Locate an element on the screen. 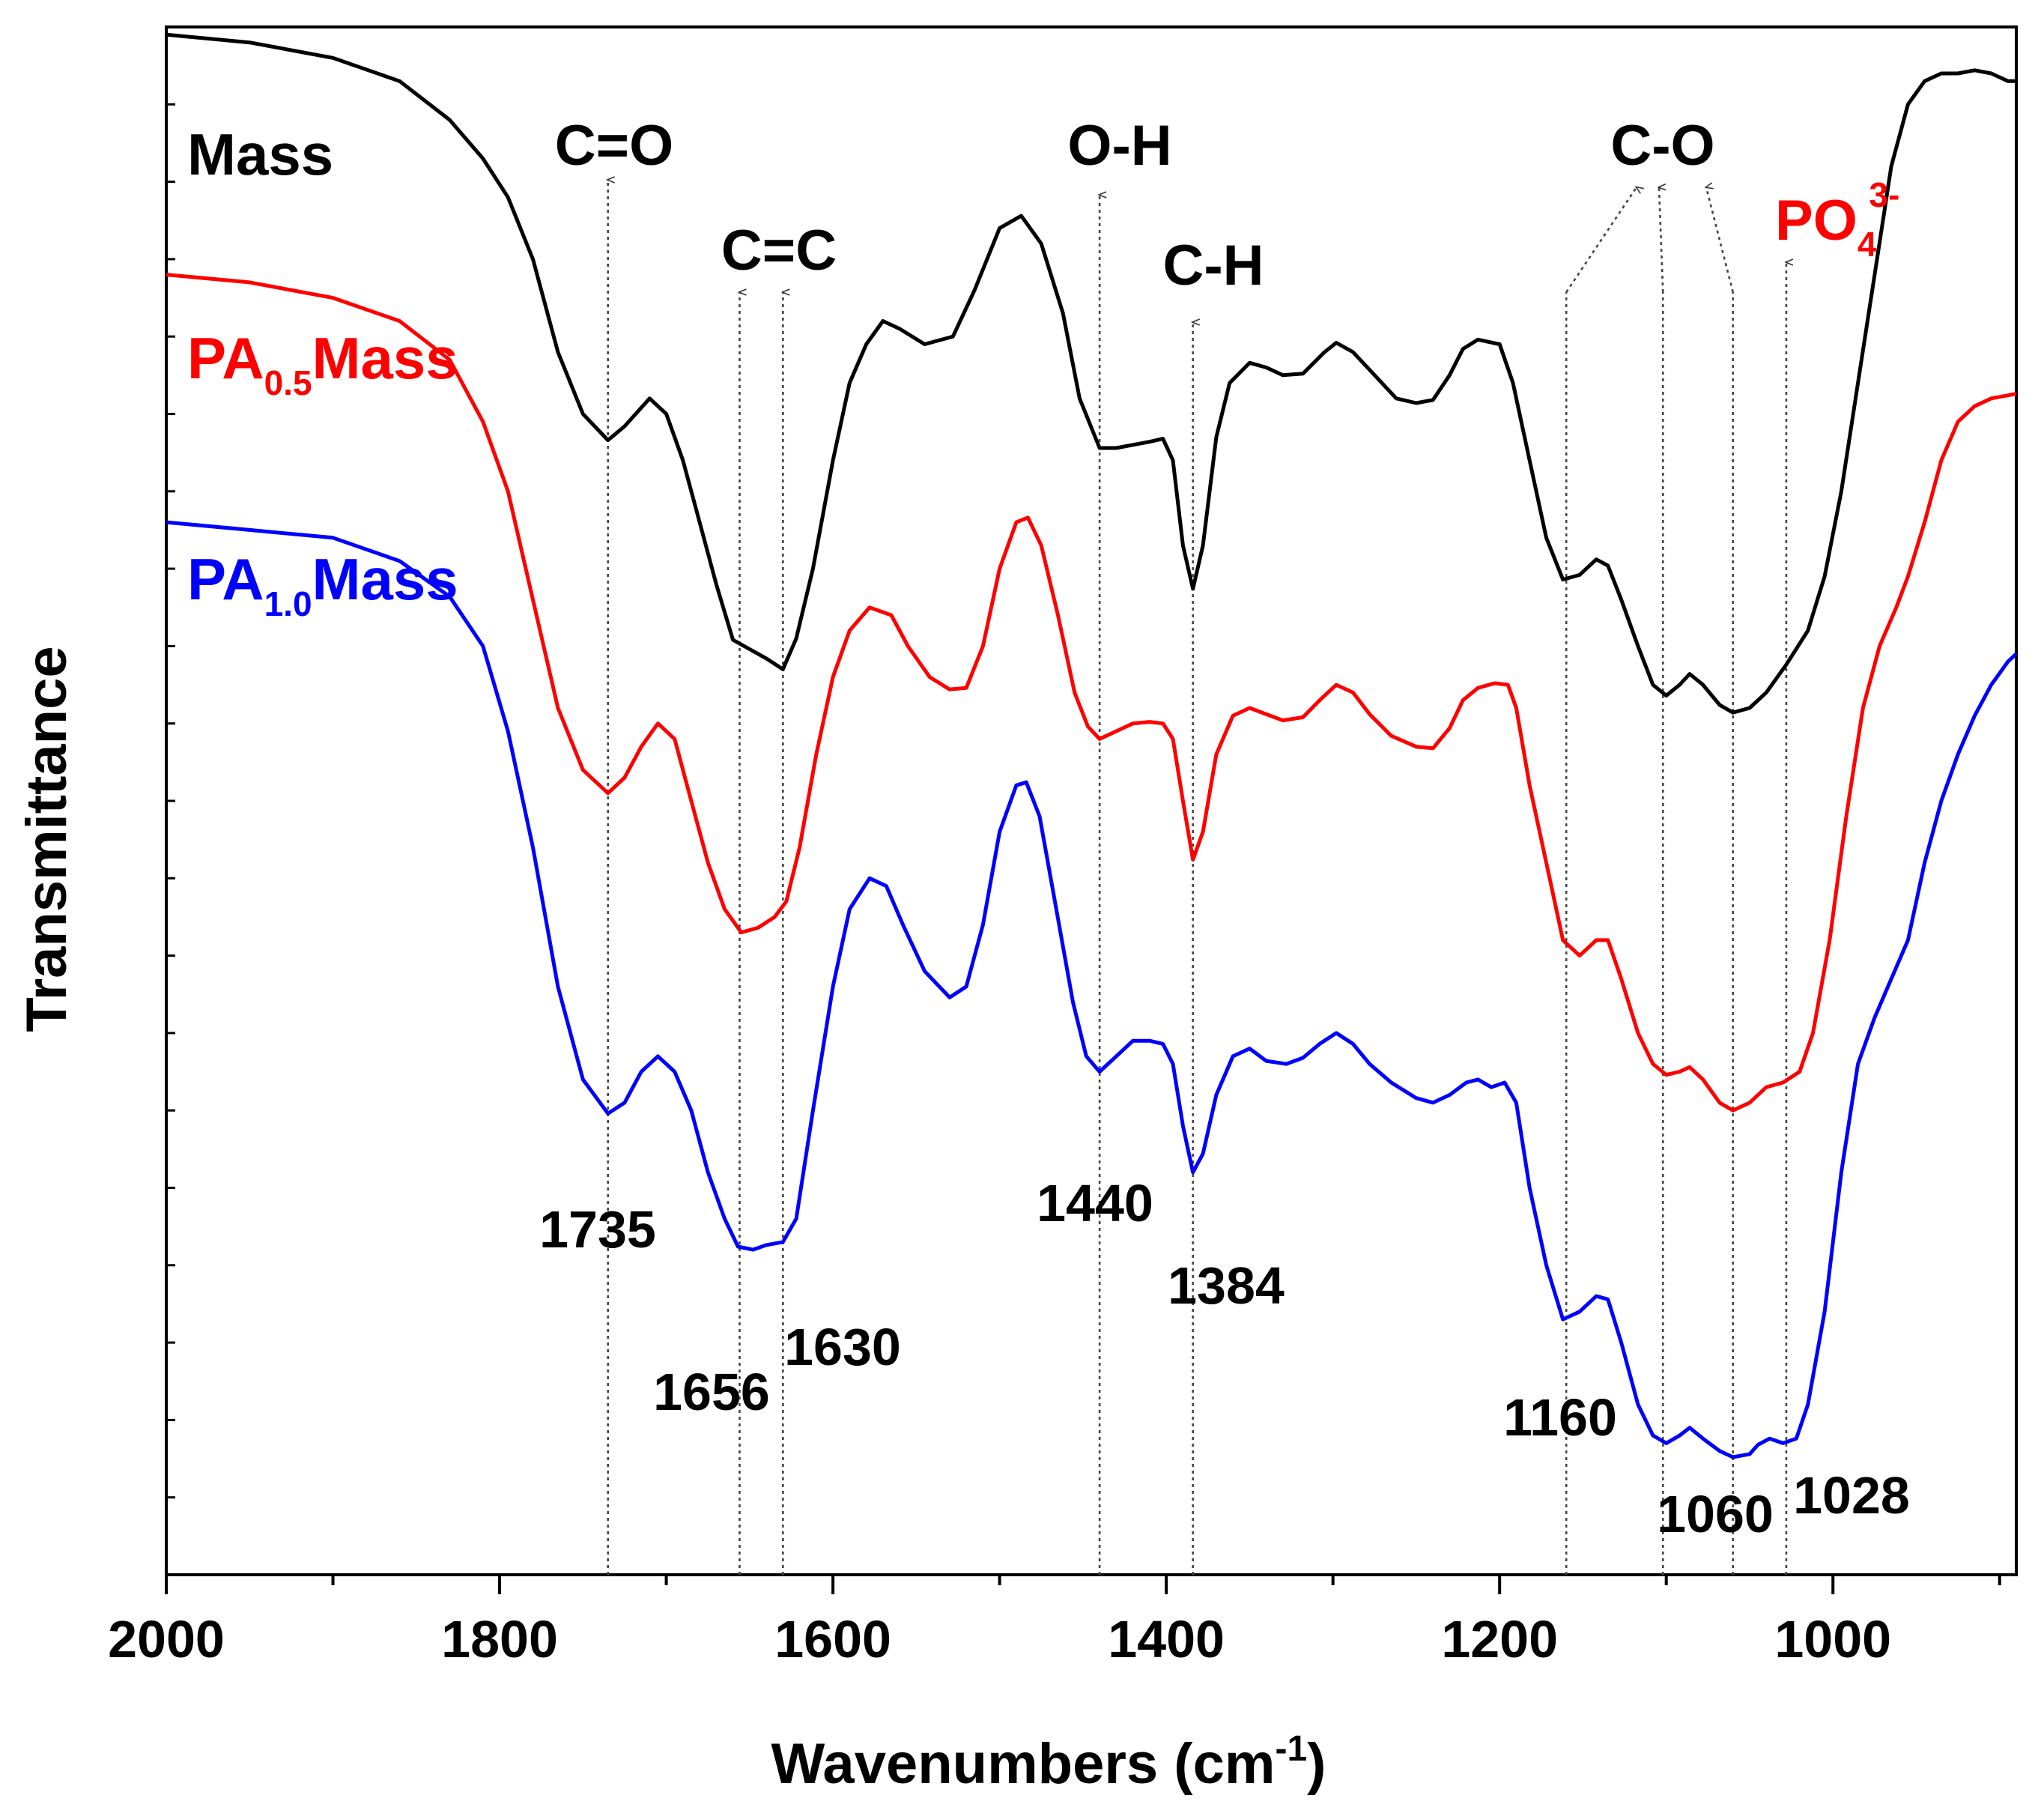  peak-label-1028: 1028 is located at coordinates (1851, 1495).